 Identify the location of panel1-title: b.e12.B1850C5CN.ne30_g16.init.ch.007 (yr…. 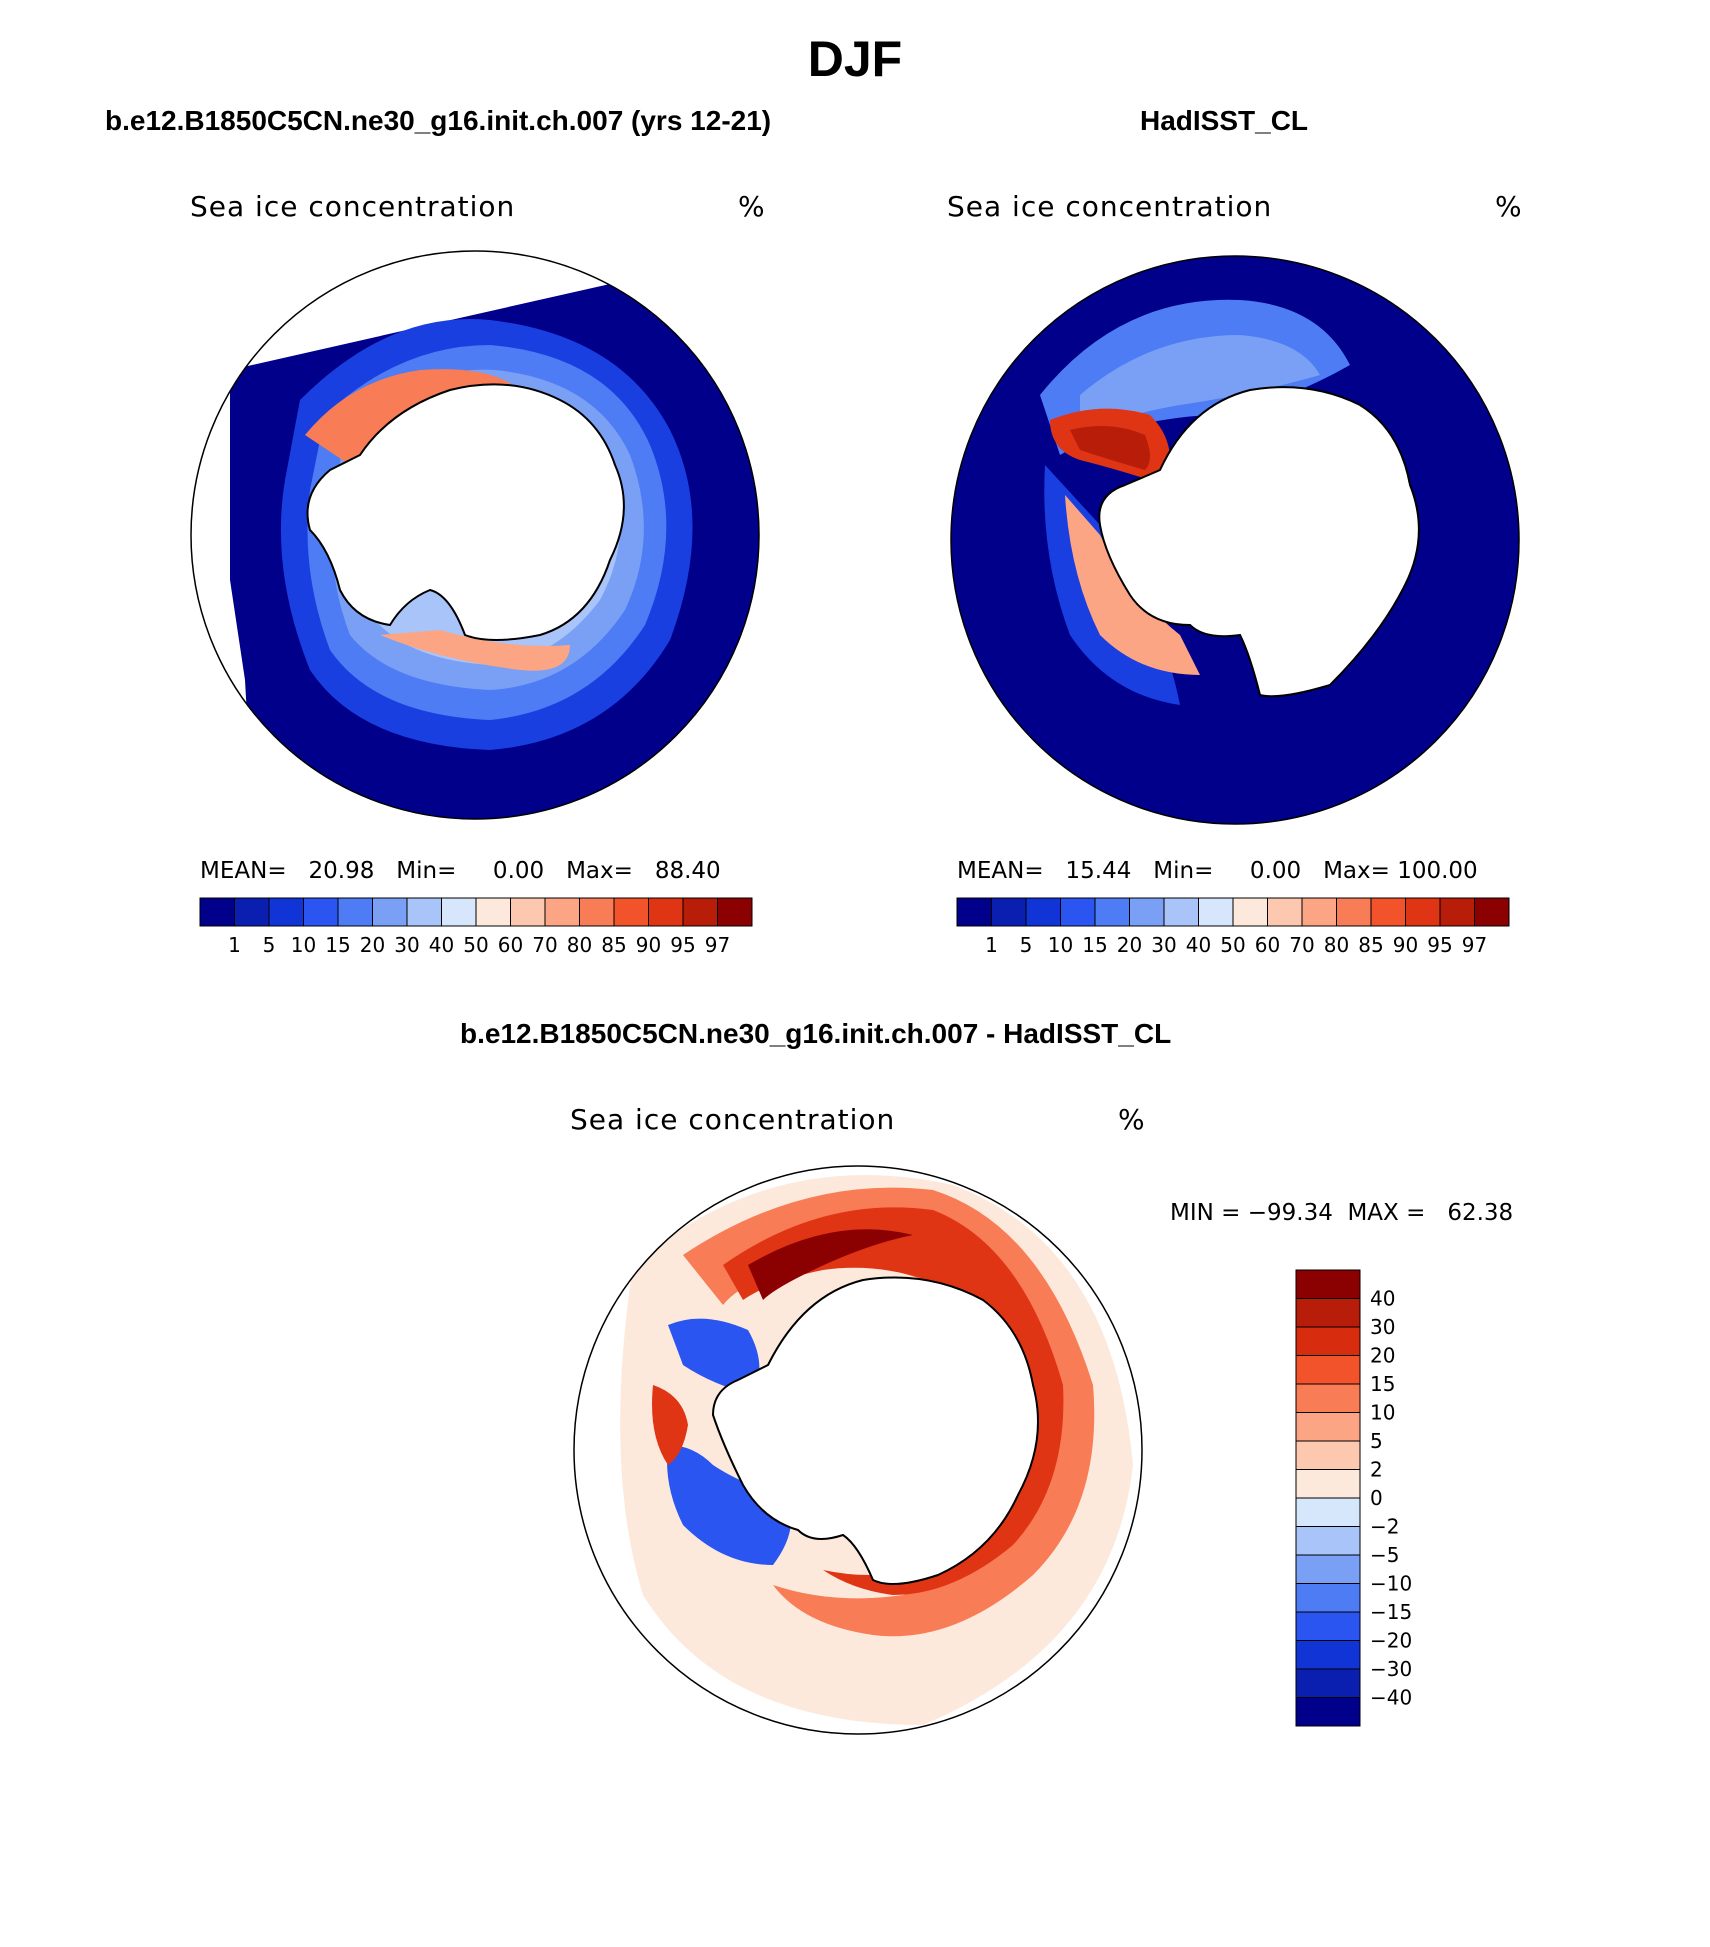
(438, 120).